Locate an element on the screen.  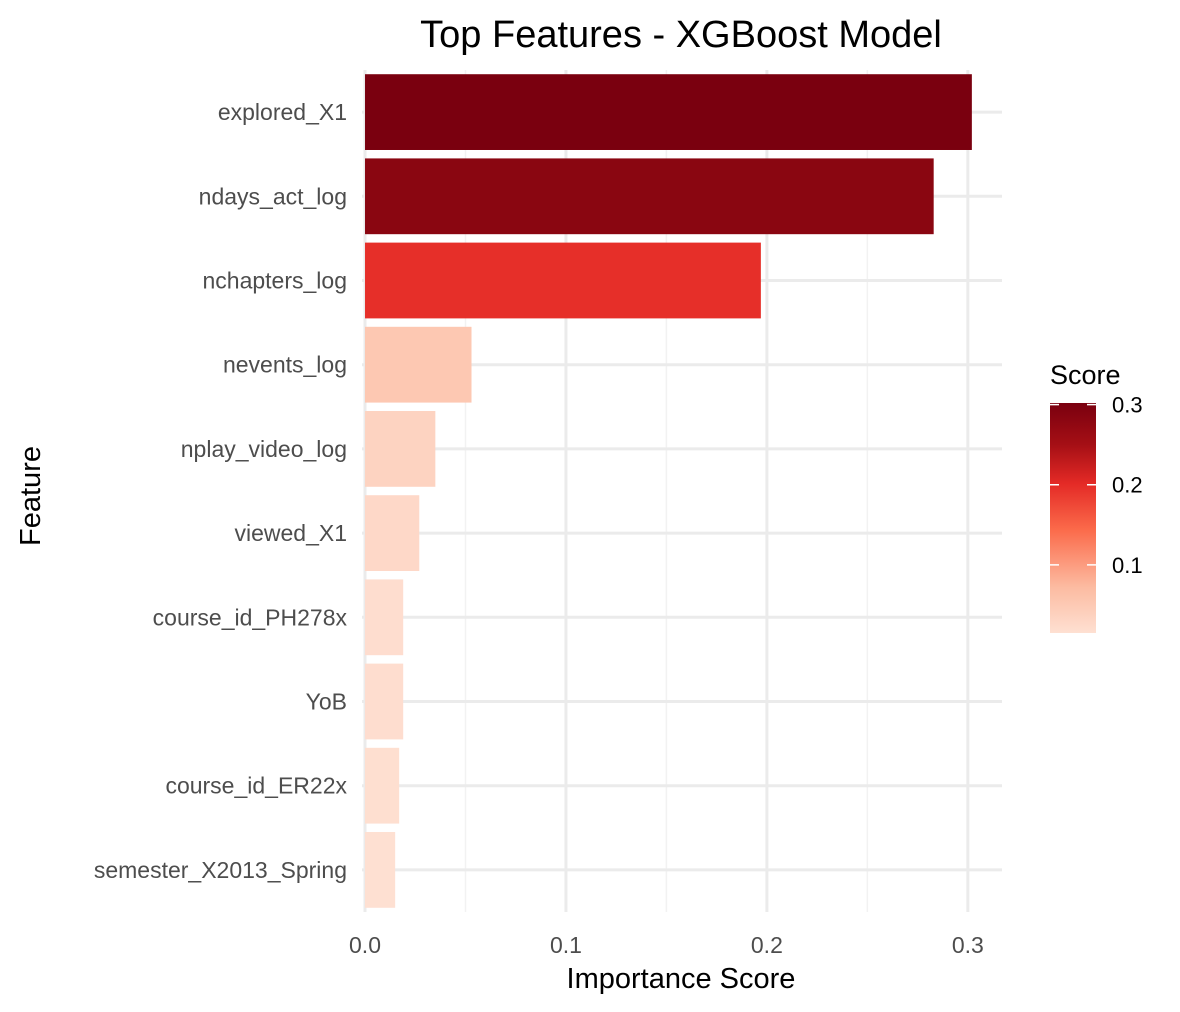
legend-colorbar is located at coordinates (1073, 518).